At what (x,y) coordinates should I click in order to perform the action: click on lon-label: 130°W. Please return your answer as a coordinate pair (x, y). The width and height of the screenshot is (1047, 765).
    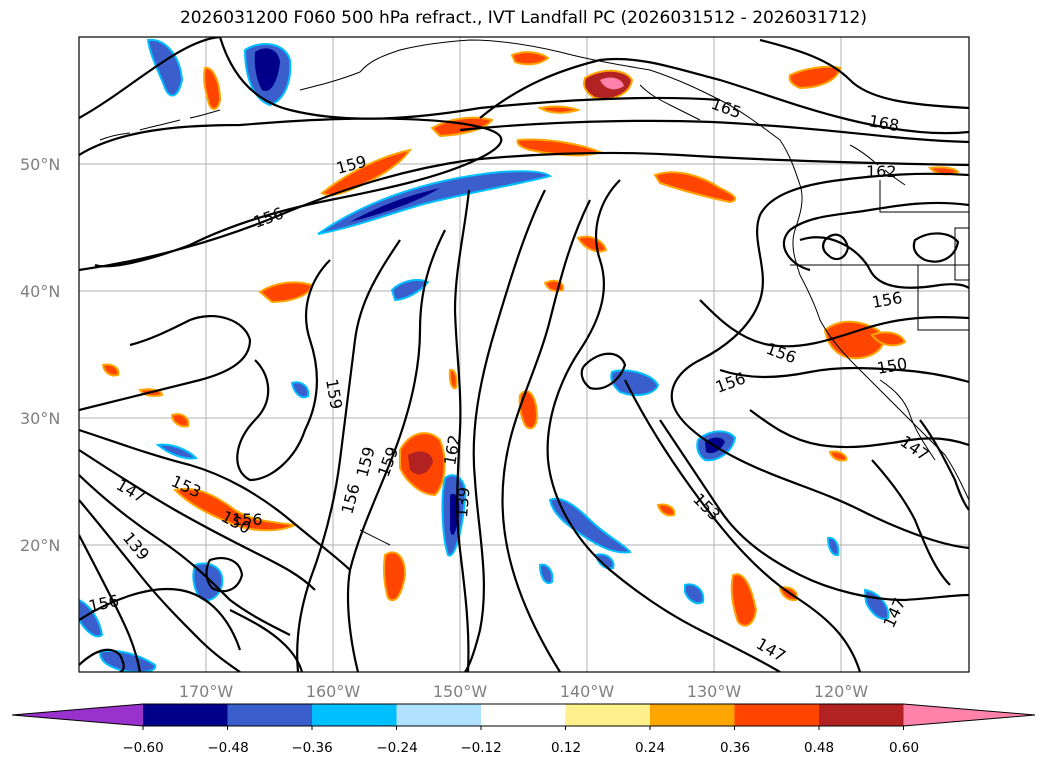
    Looking at the image, I should click on (714, 691).